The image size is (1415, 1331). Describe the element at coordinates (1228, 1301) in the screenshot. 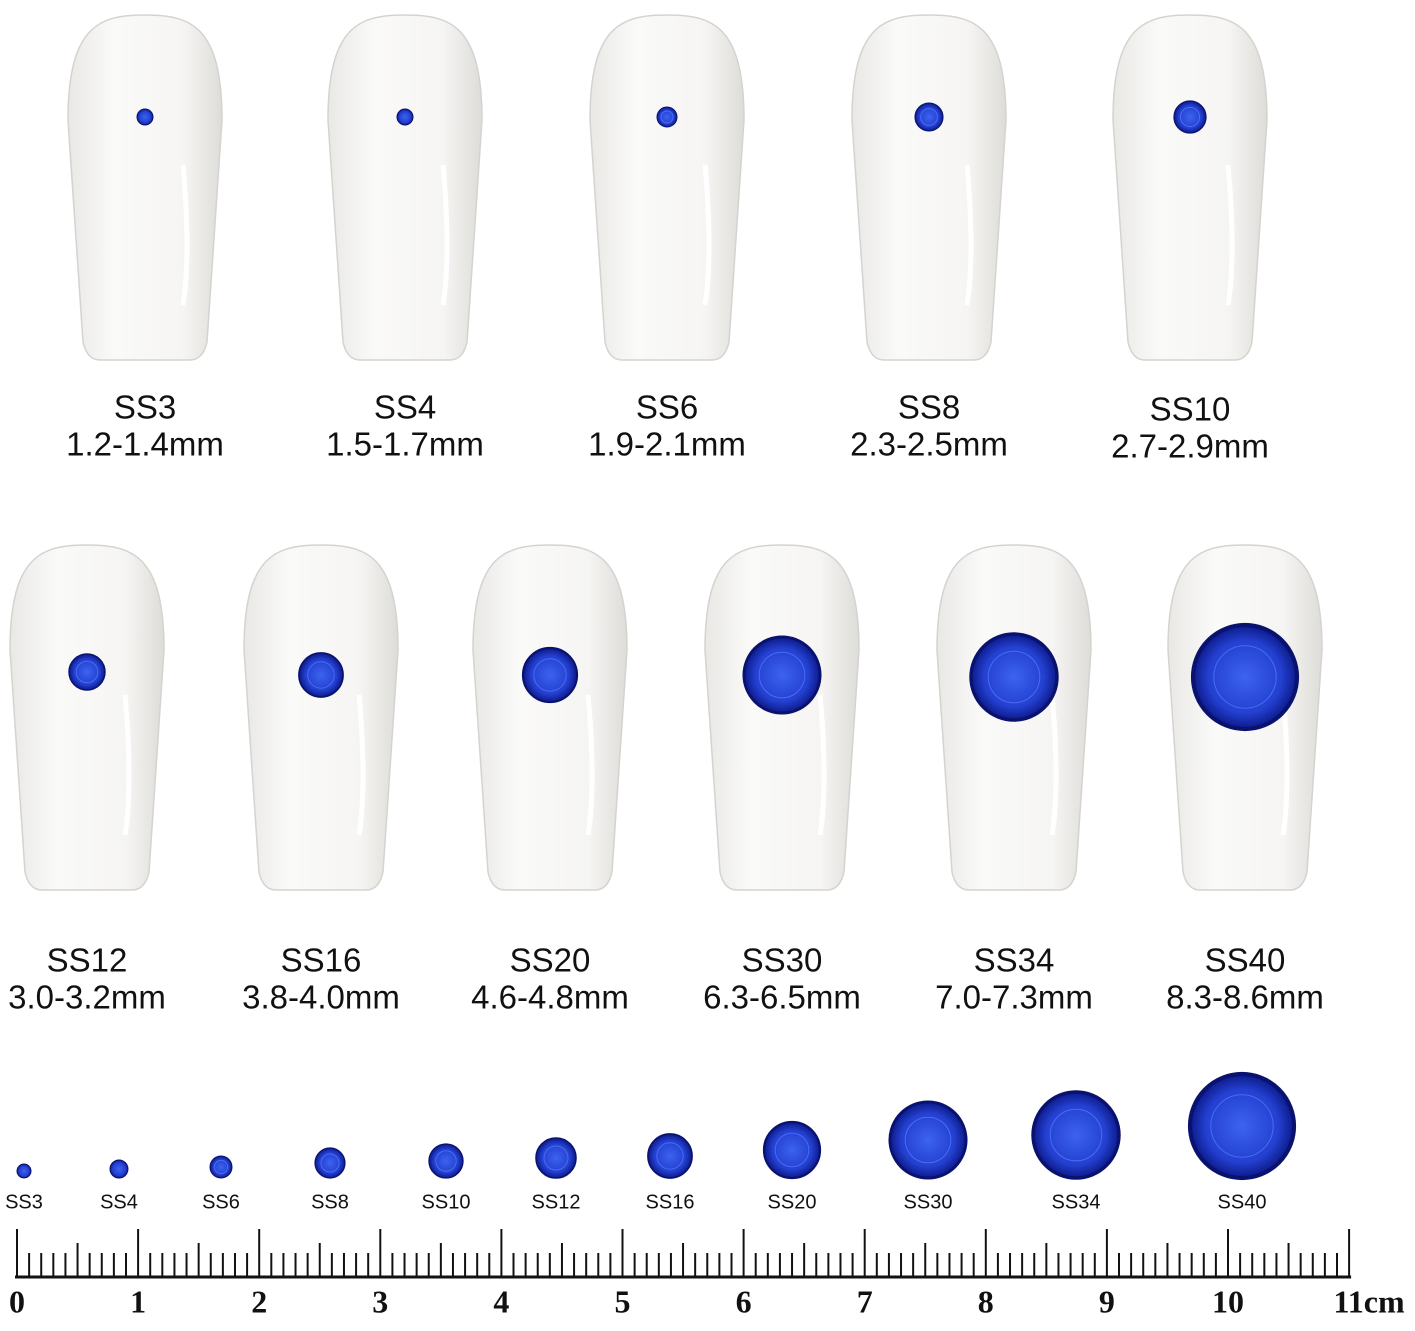

I see `ruler-label: 10` at that location.